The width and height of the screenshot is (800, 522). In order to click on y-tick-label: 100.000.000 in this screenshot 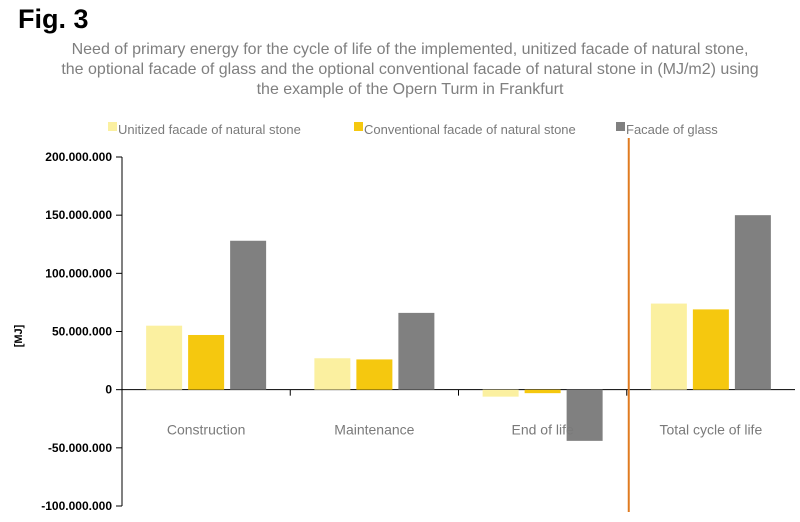, I will do `click(78, 273)`.